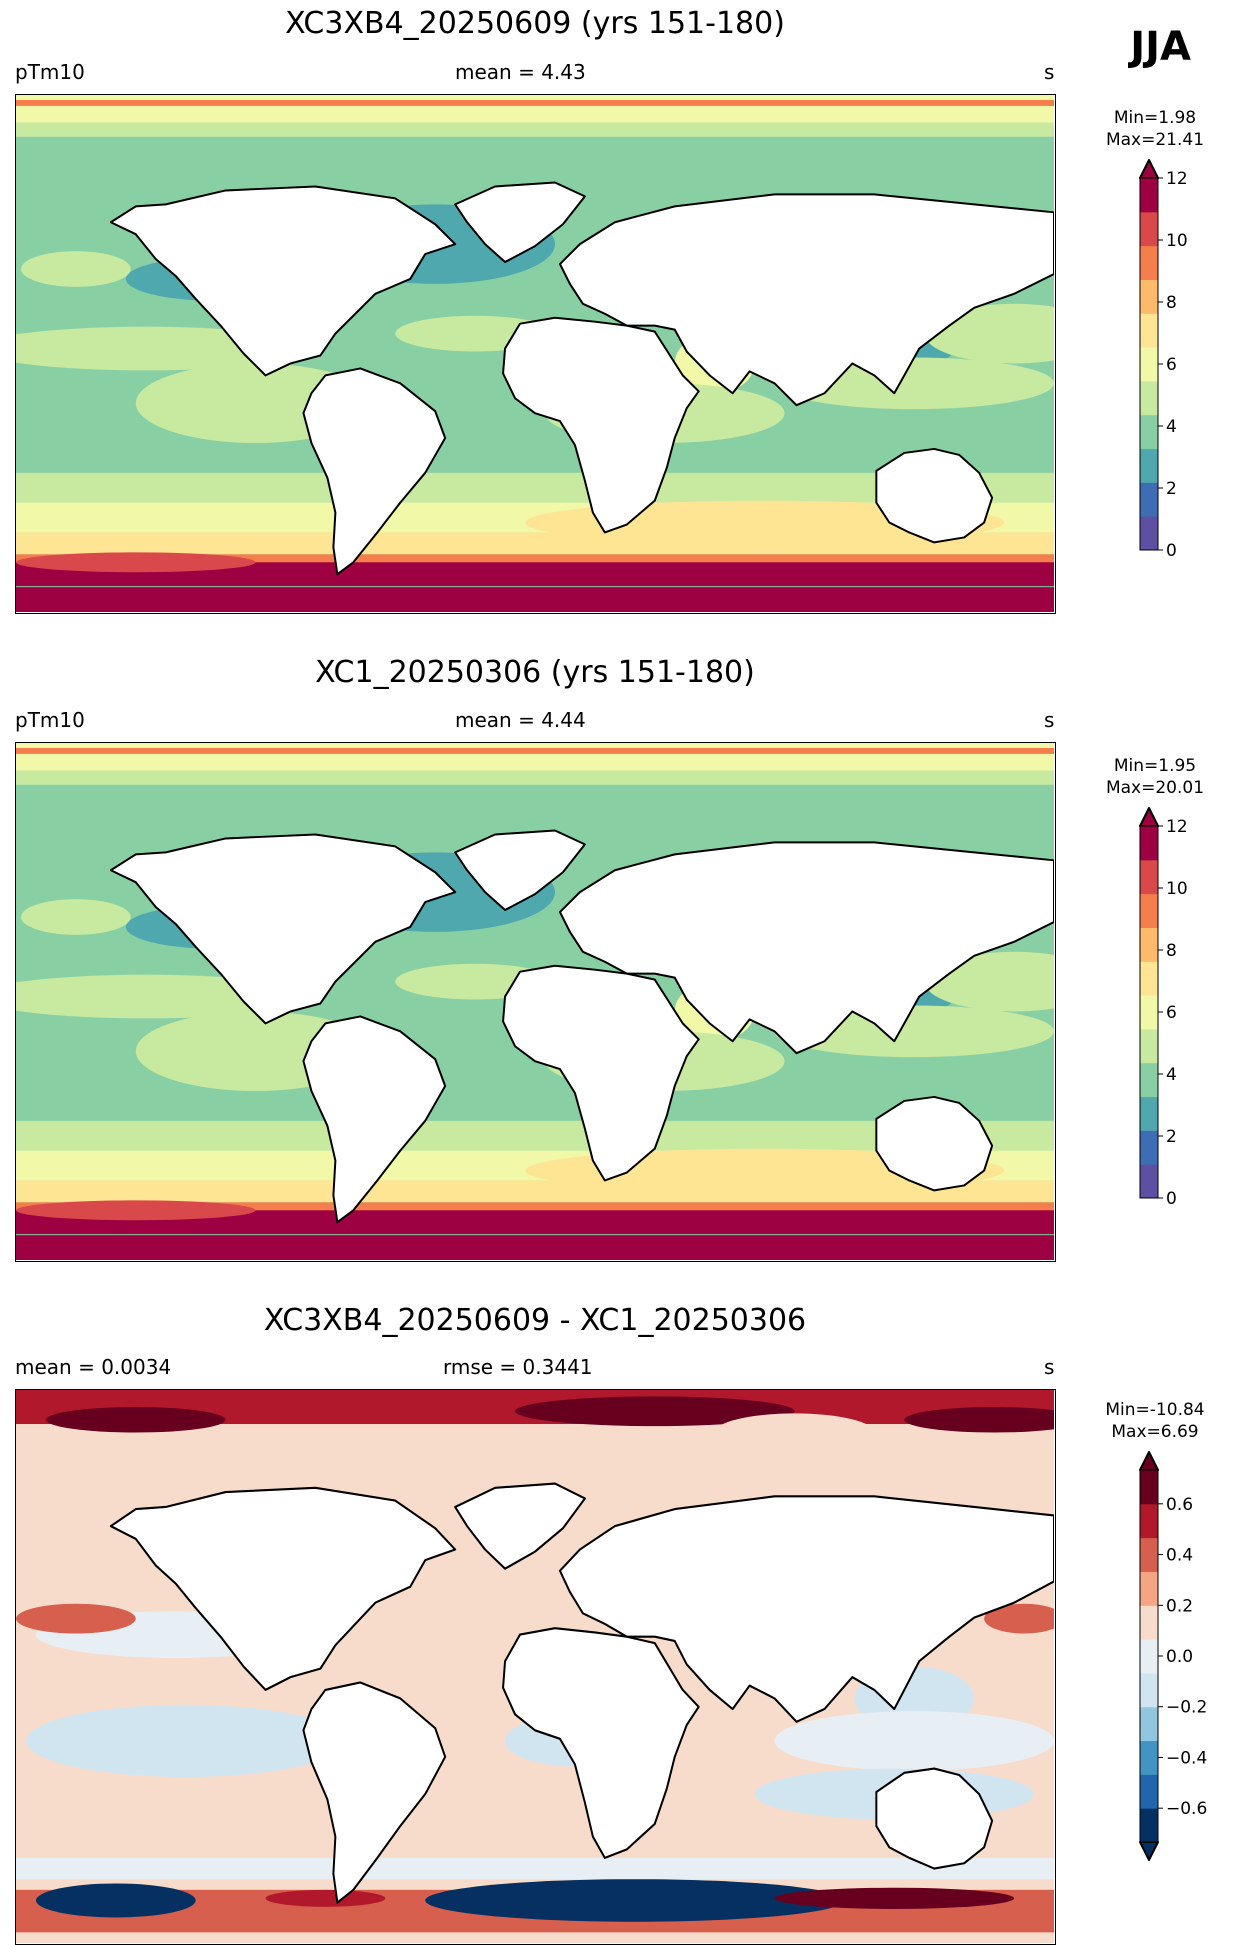  What do you see at coordinates (1155, 118) in the screenshot?
I see `panel1-min-label: Min=1.98` at bounding box center [1155, 118].